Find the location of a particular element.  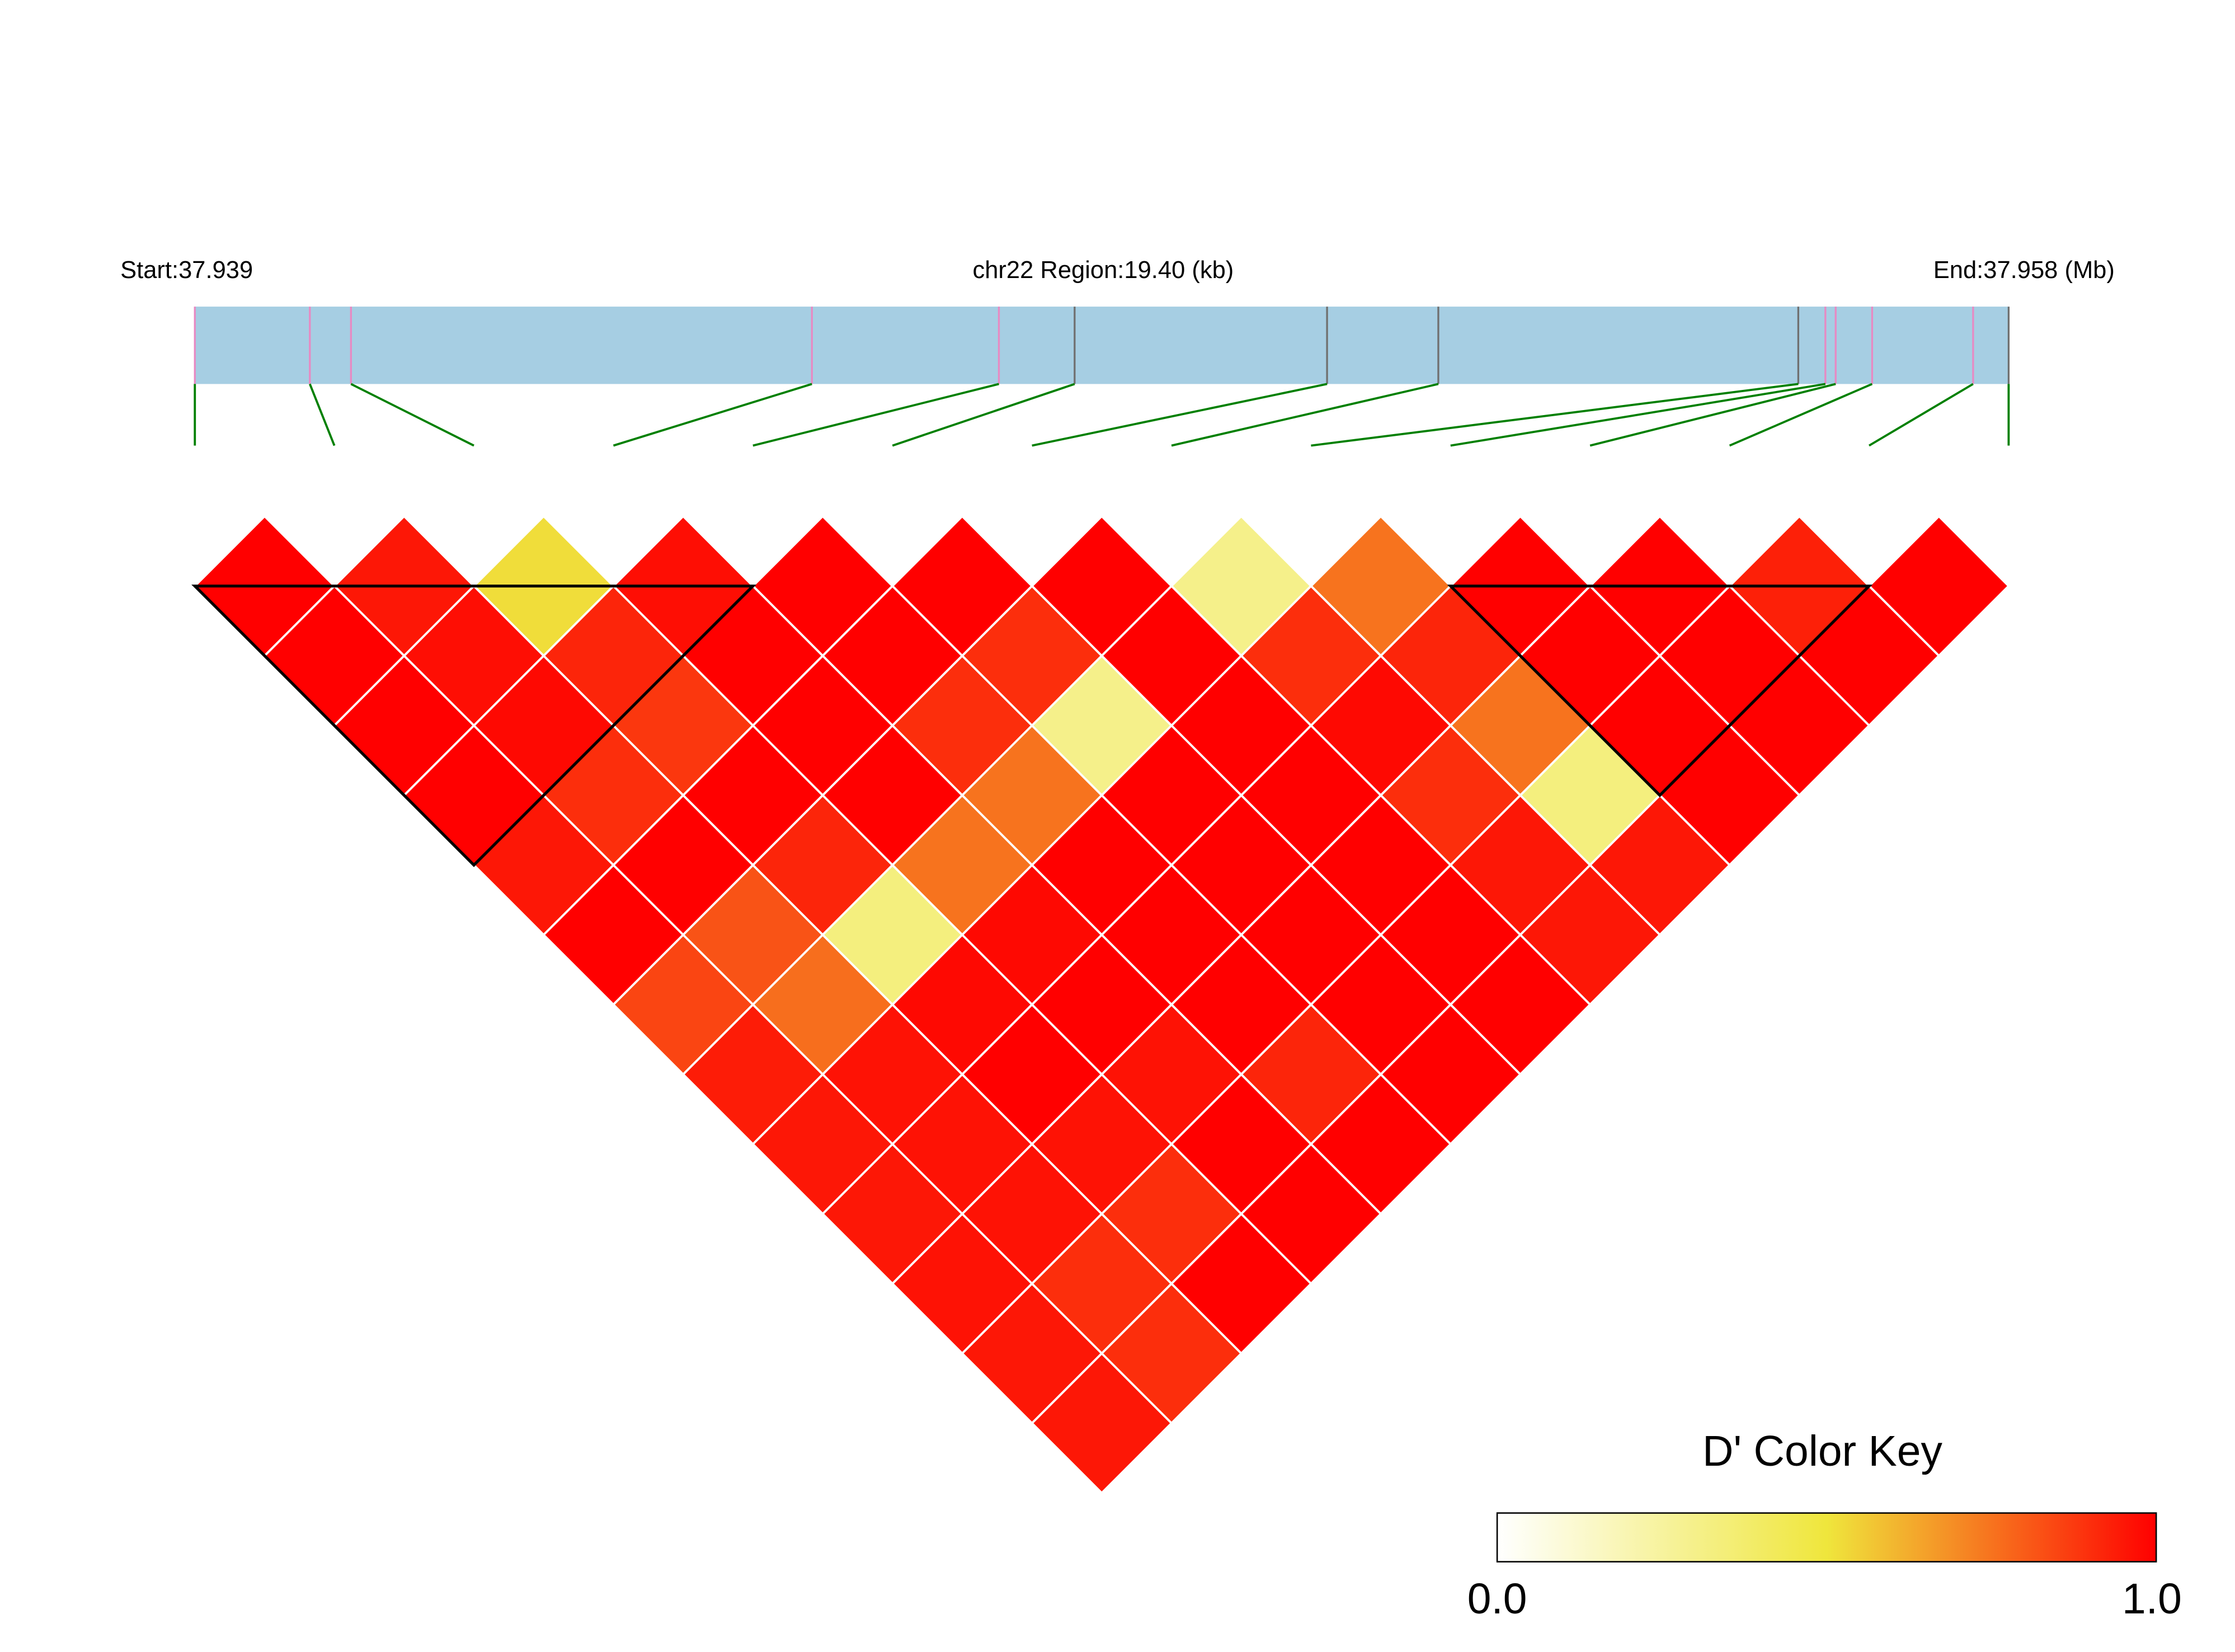

color-key-gradient is located at coordinates (1827, 1537).